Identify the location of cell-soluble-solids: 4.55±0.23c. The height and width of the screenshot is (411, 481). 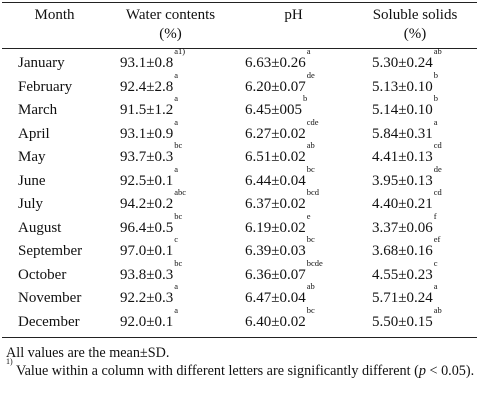
(415, 273).